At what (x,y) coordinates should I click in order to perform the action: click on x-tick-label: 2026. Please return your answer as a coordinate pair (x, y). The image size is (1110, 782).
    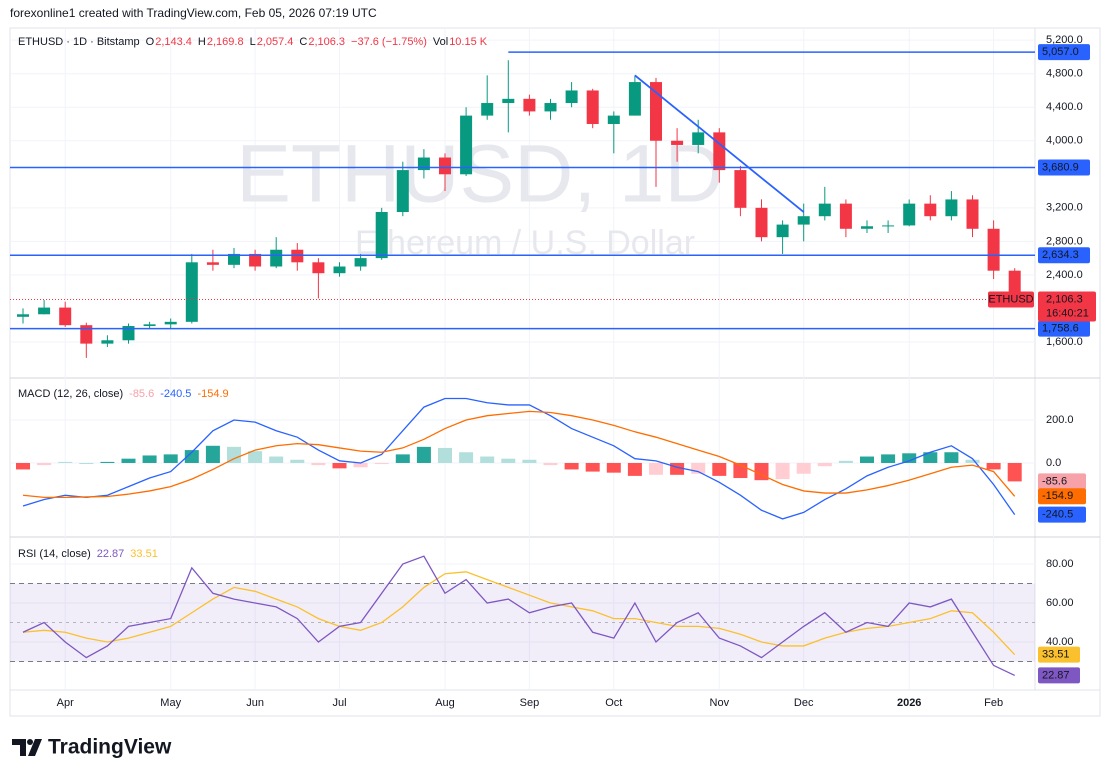
    Looking at the image, I should click on (909, 703).